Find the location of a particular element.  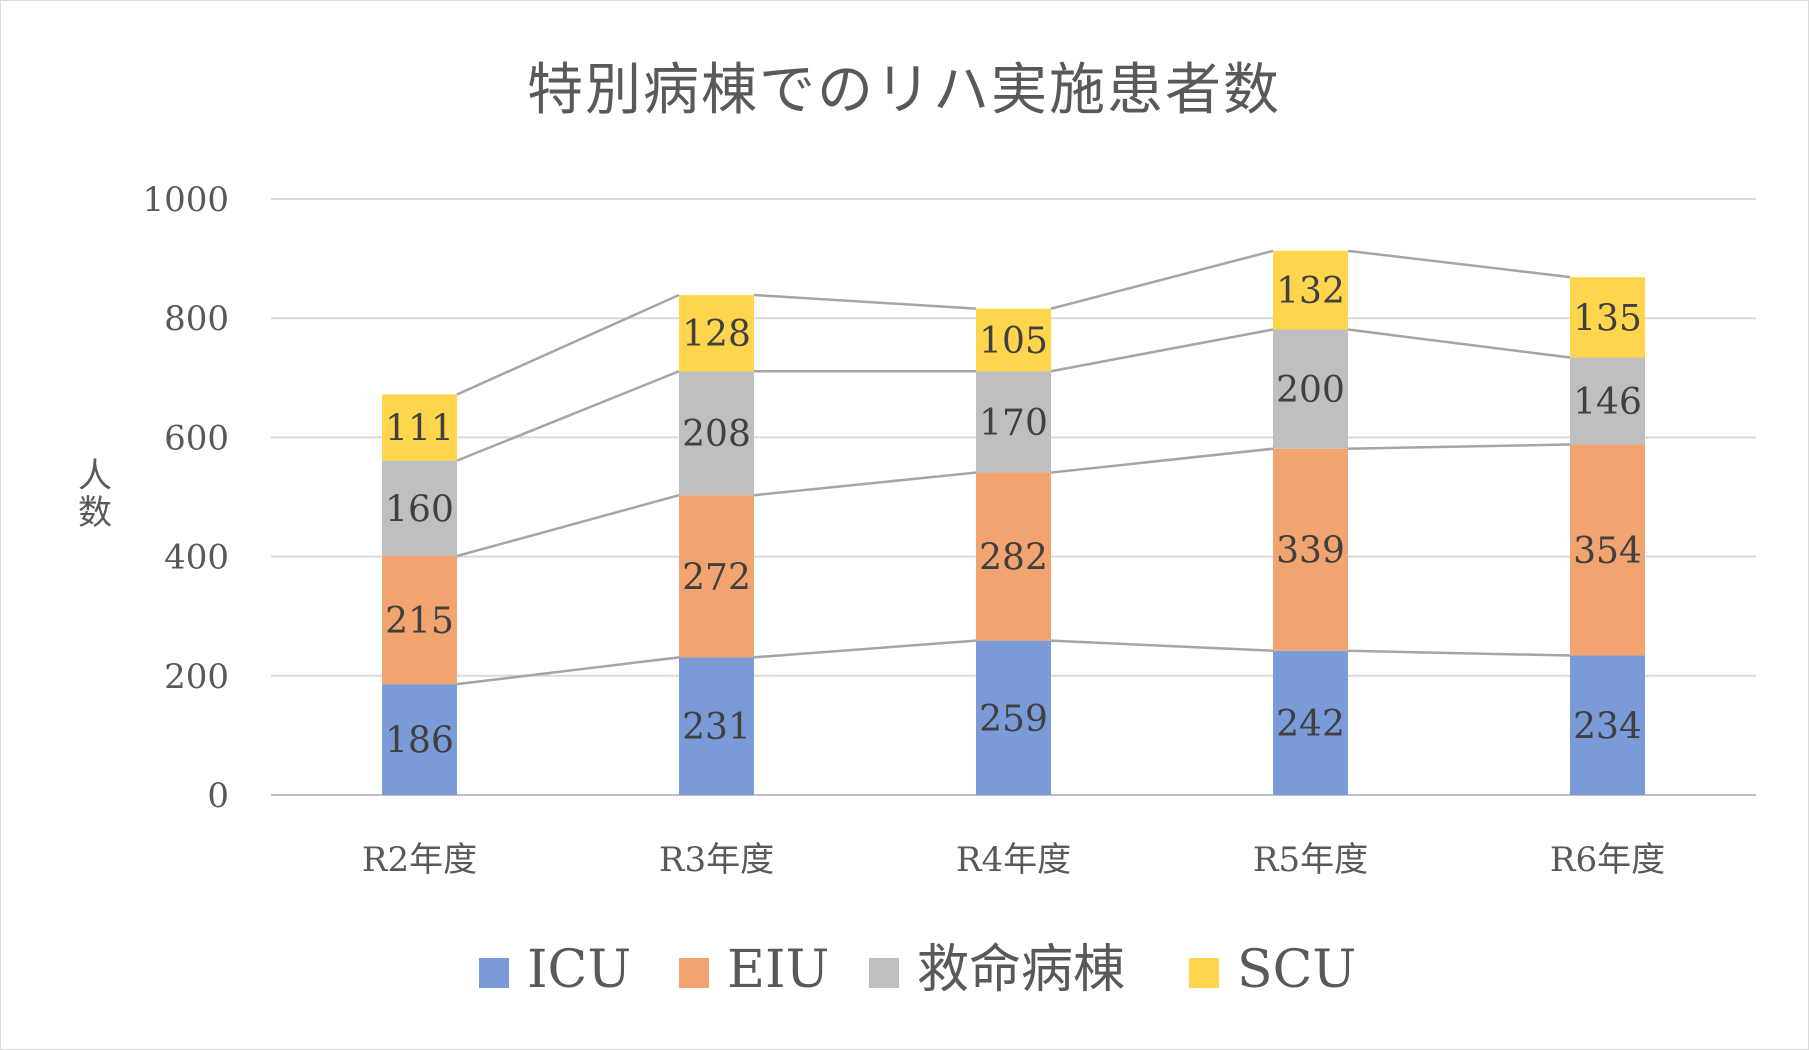

y-axis-label-char: 数 is located at coordinates (95, 513).